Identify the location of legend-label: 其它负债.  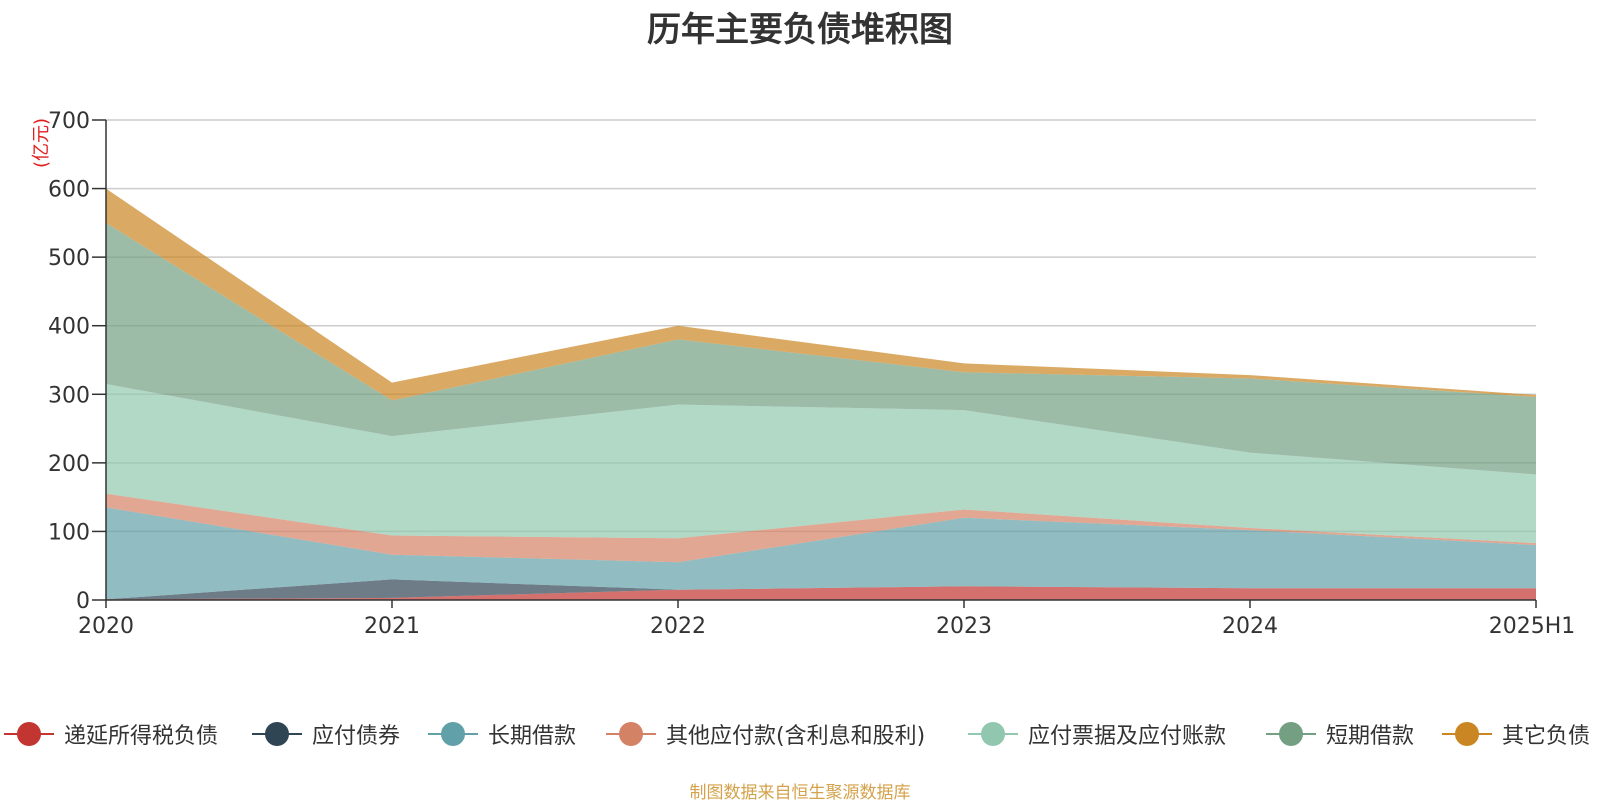
(1546, 736).